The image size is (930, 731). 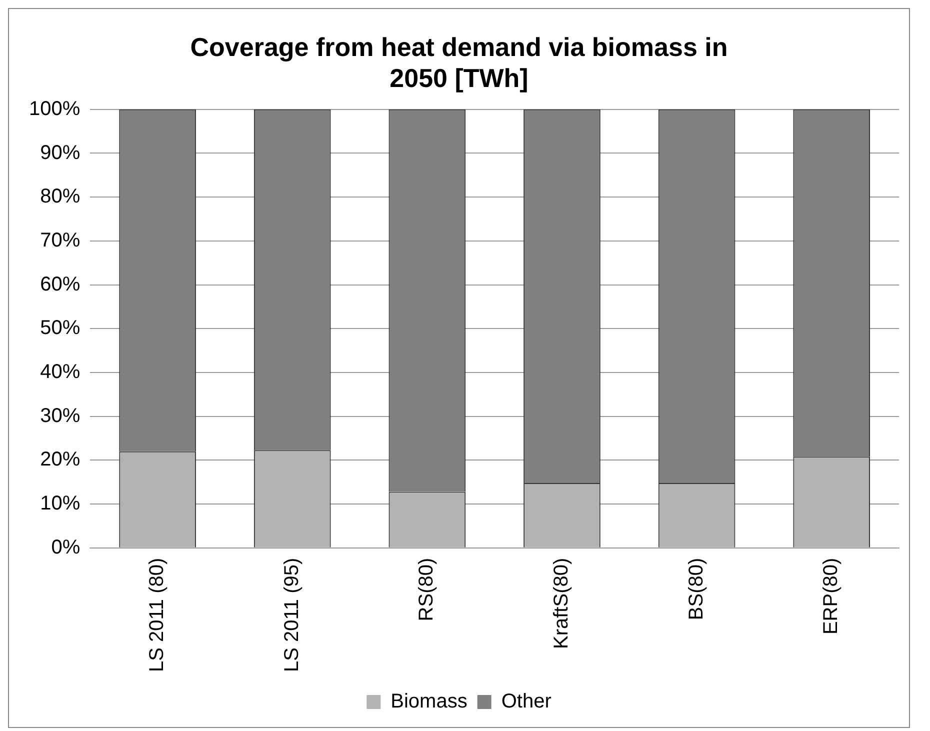 I want to click on y-tick-label: 70%, so click(x=60, y=240).